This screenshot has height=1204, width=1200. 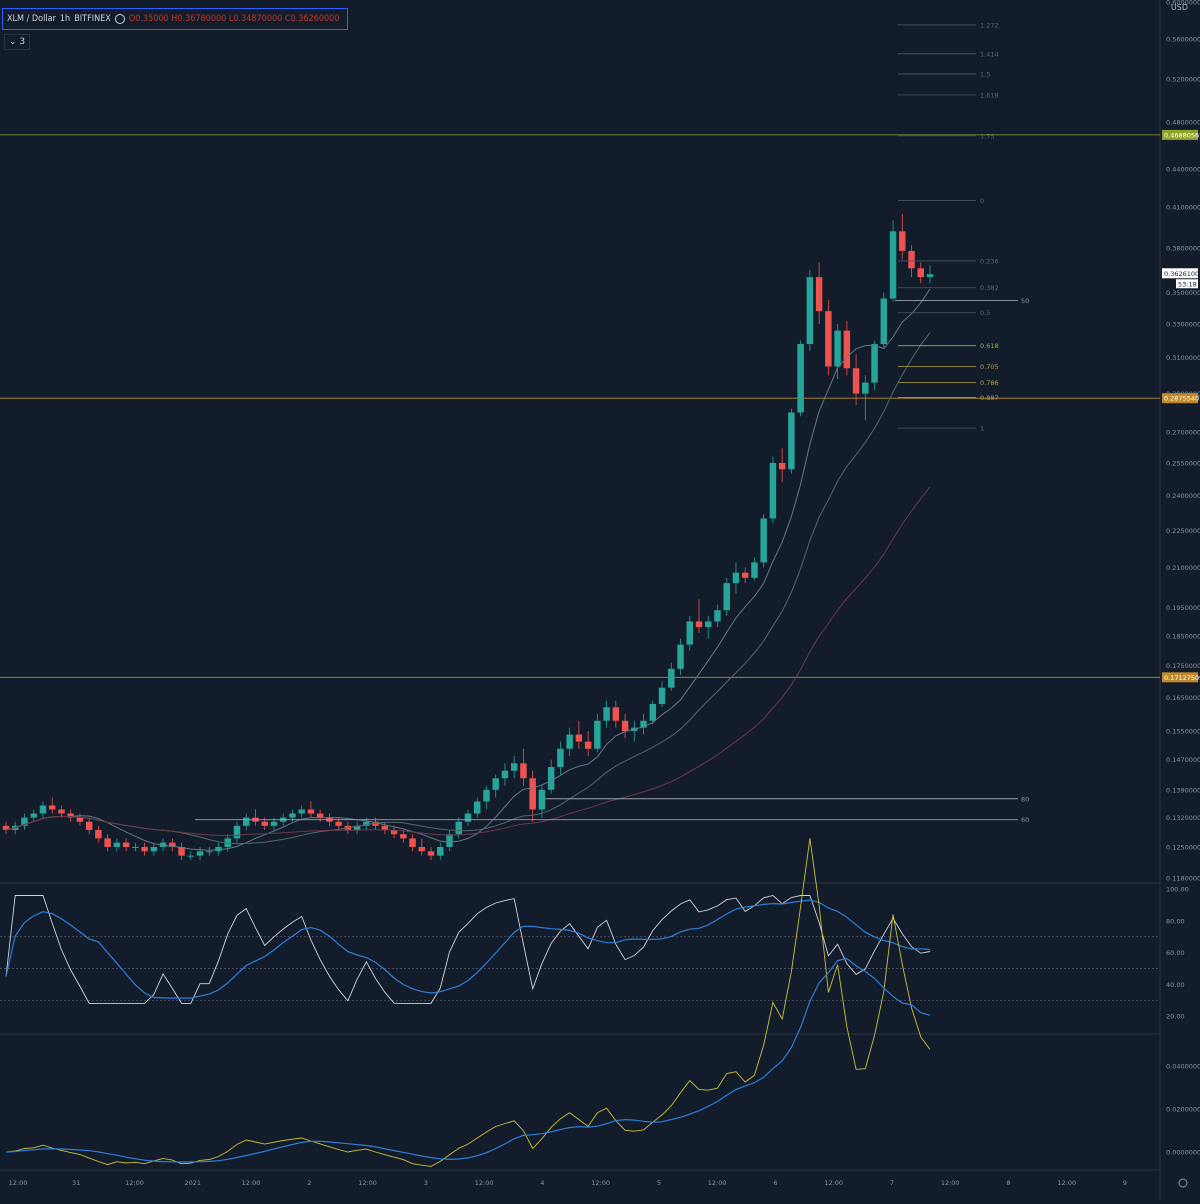 I want to click on currency-label: USD, so click(x=1179, y=7).